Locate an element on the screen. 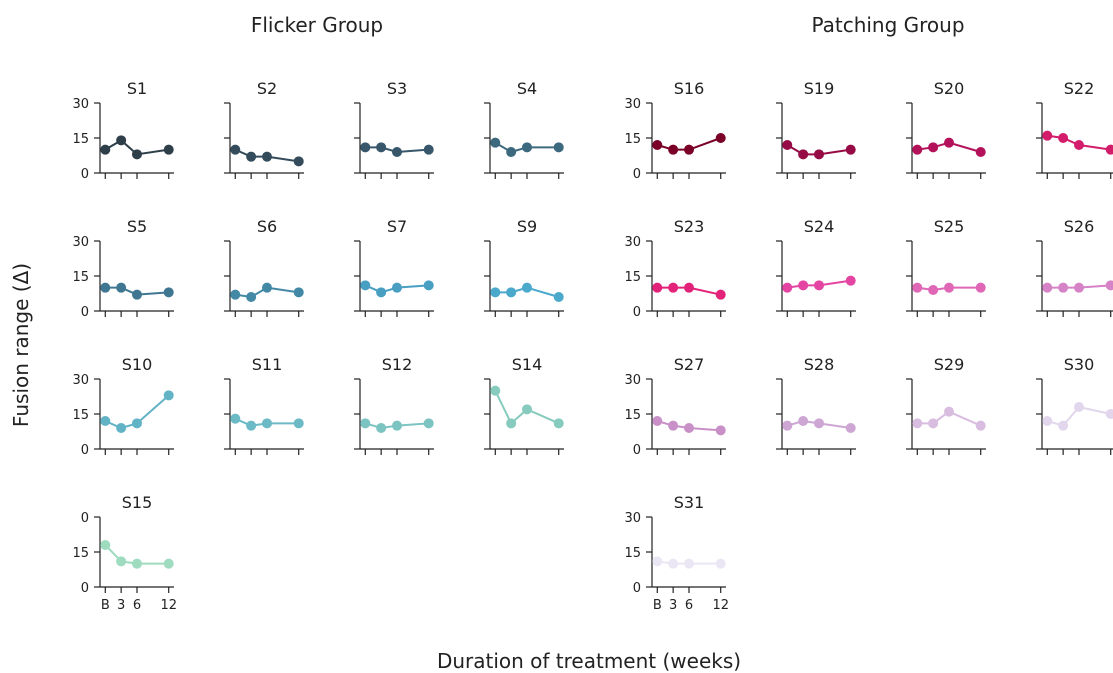  data-point-s6 is located at coordinates (298, 292).